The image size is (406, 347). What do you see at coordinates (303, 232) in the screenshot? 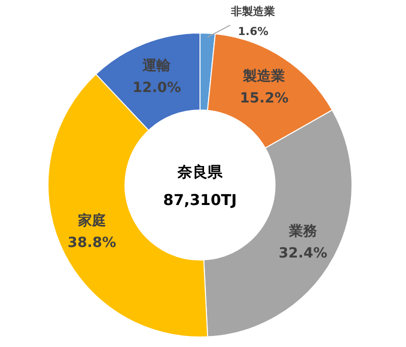
I see `slice-label: 業務` at bounding box center [303, 232].